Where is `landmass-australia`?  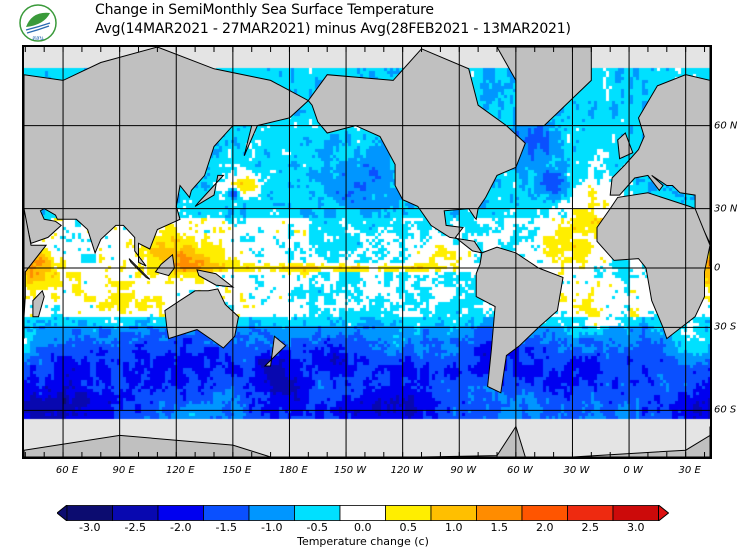
landmass-australia is located at coordinates (202, 318).